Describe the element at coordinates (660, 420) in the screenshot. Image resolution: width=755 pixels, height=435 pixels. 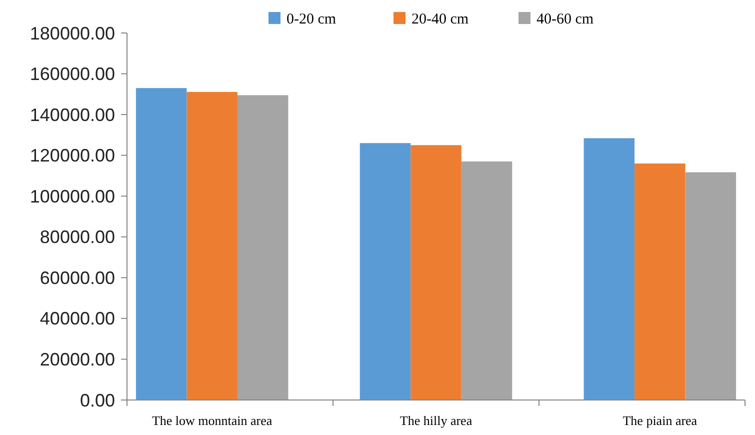
I see `x-tick-label: The piain area` at that location.